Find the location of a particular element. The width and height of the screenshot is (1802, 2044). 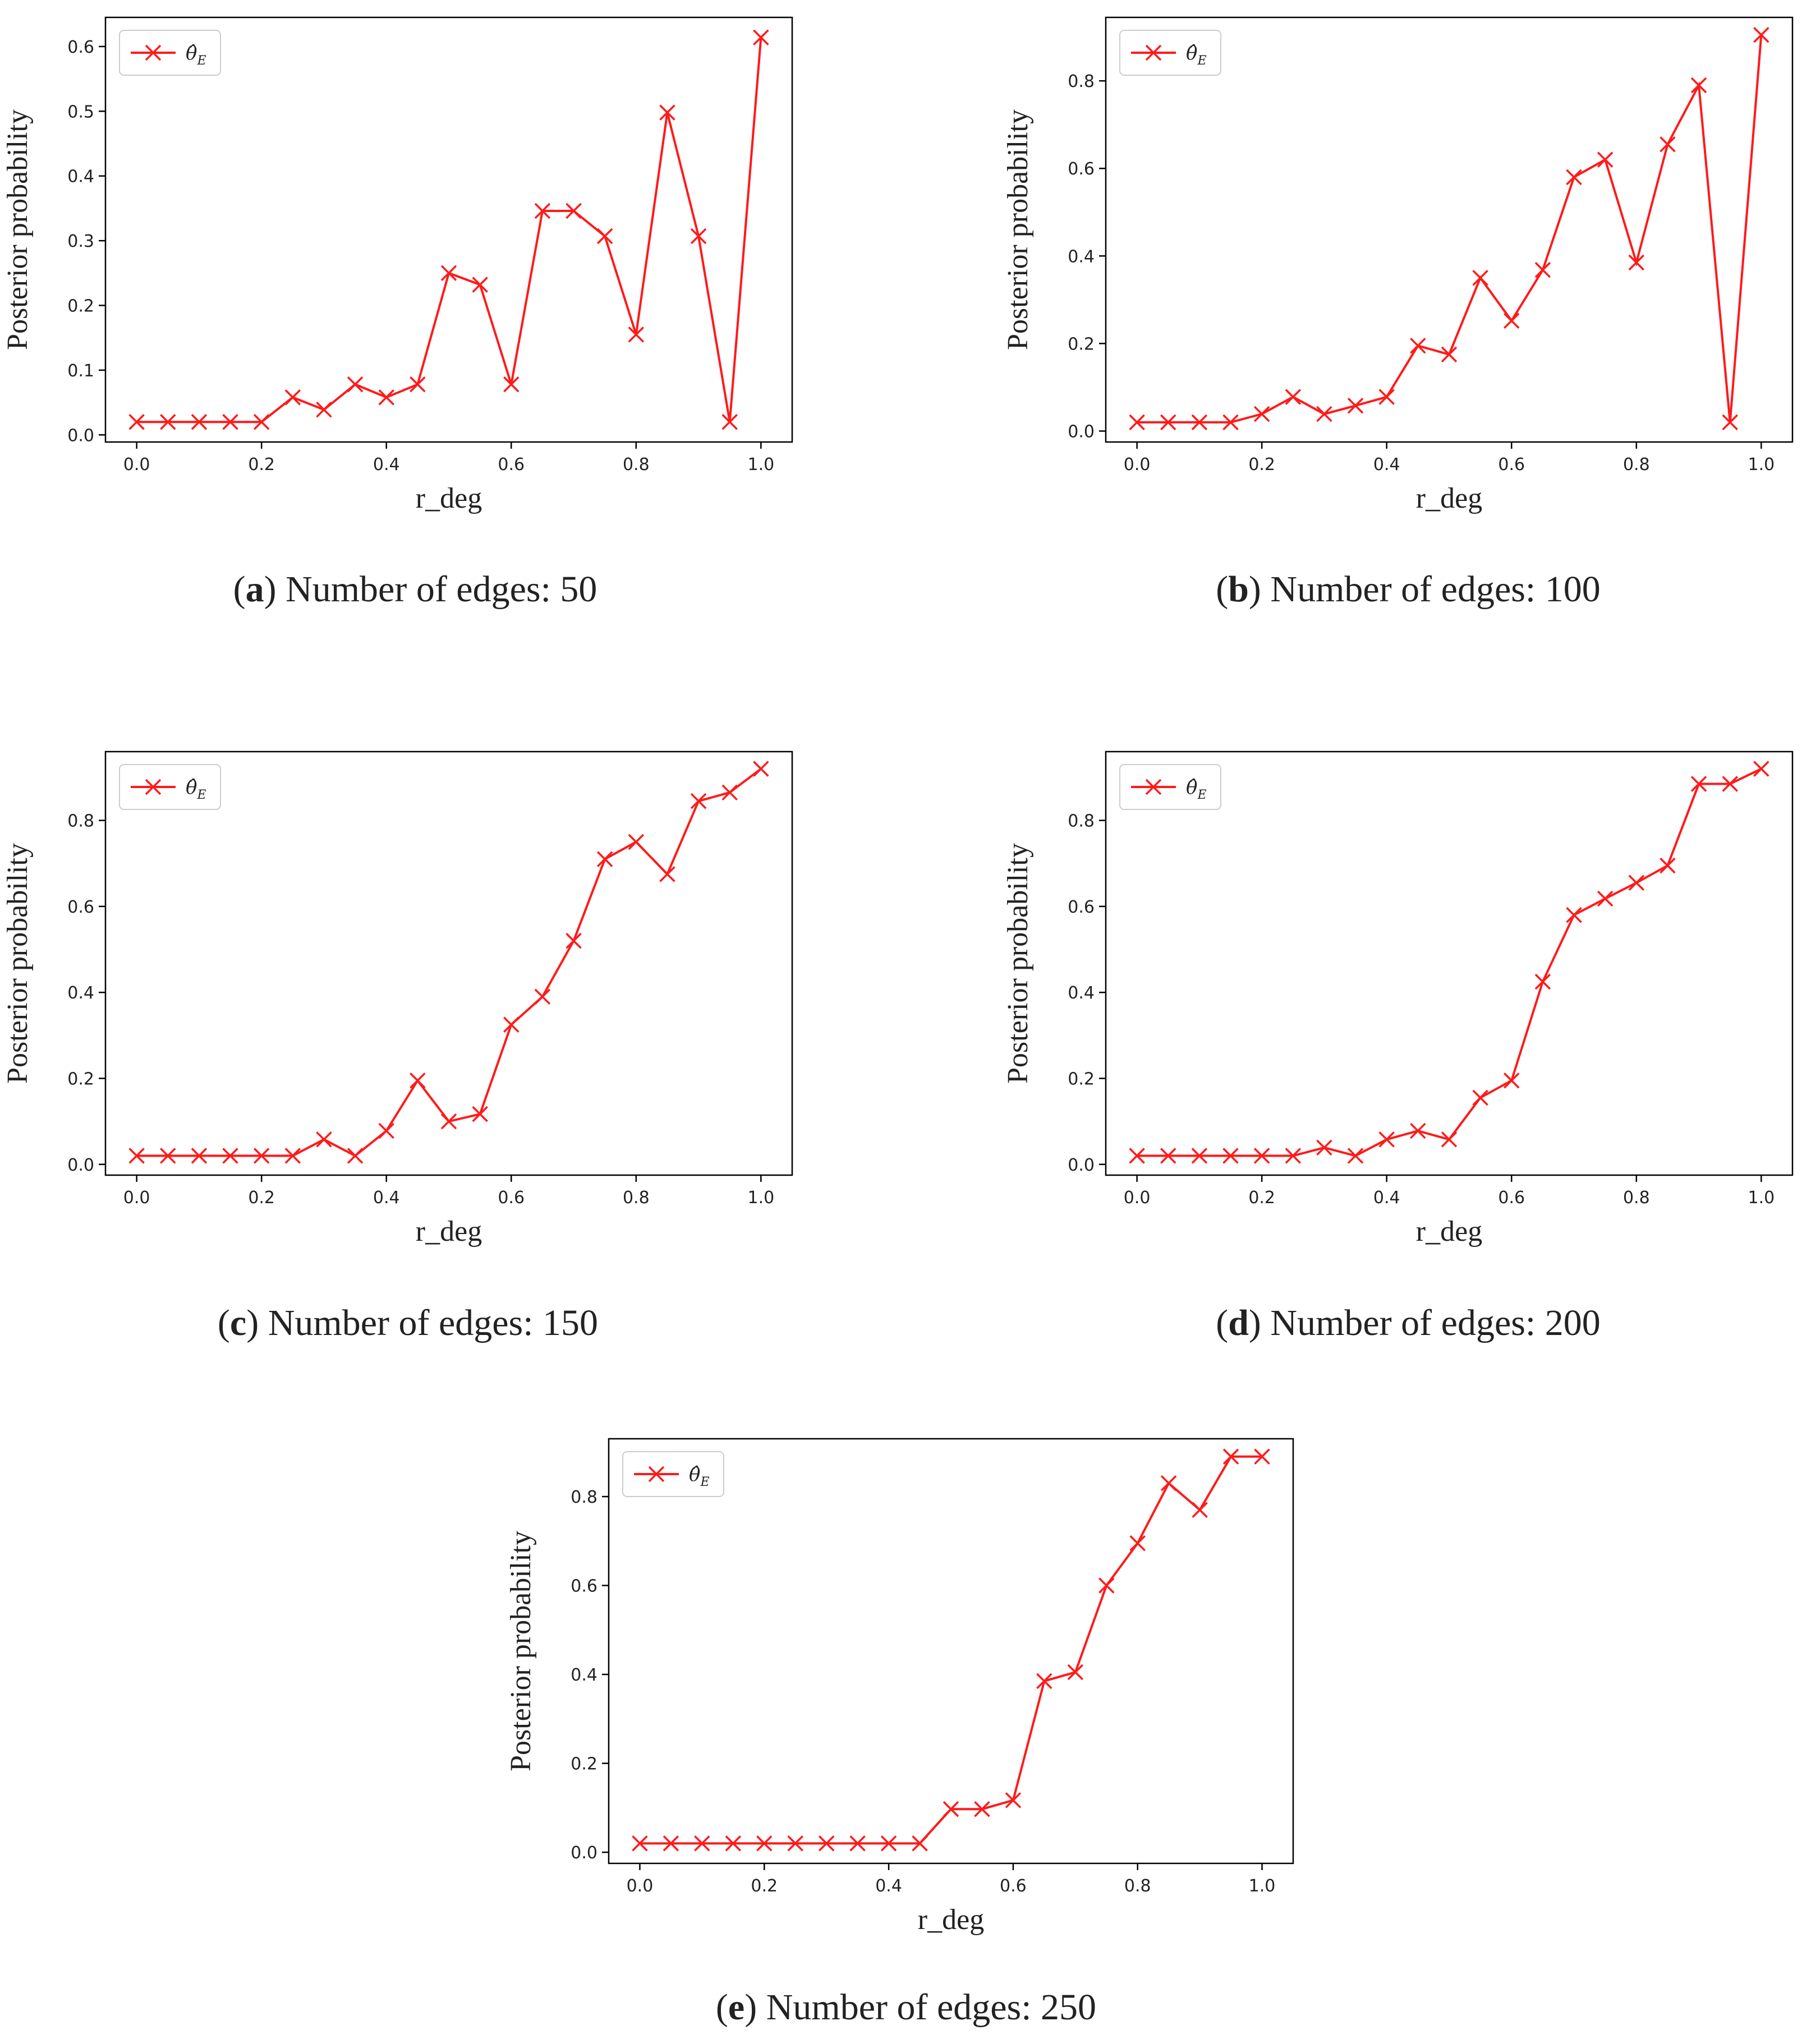

caption-text: Number of edges: 50 is located at coordinates (441, 590).